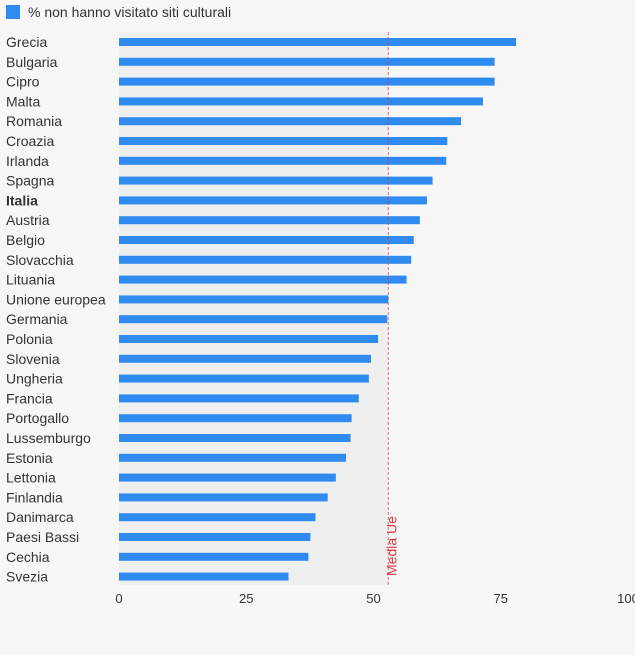 This screenshot has height=655, width=635. I want to click on x-tick-label: 50, so click(373, 598).